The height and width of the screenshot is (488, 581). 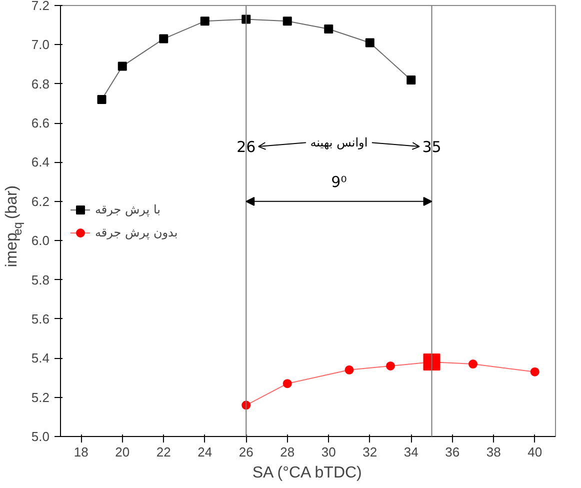 What do you see at coordinates (339, 143) in the screenshot?
I see `annotation: اوانس بهینه` at bounding box center [339, 143].